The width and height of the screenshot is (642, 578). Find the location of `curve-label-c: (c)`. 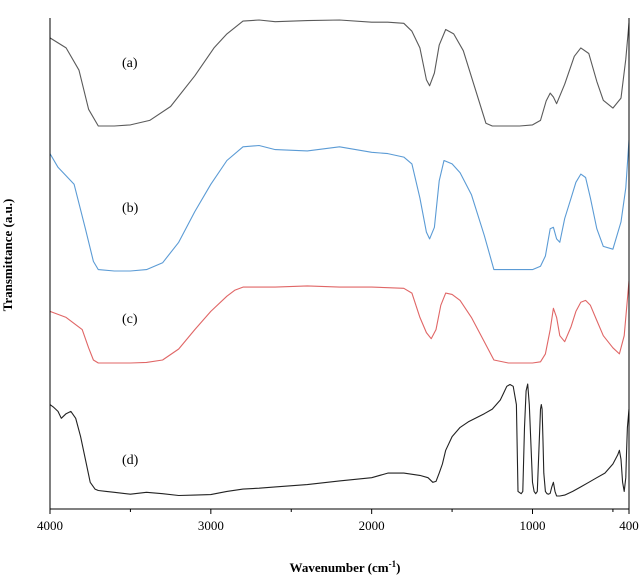

curve-label-c: (c) is located at coordinates (130, 319).